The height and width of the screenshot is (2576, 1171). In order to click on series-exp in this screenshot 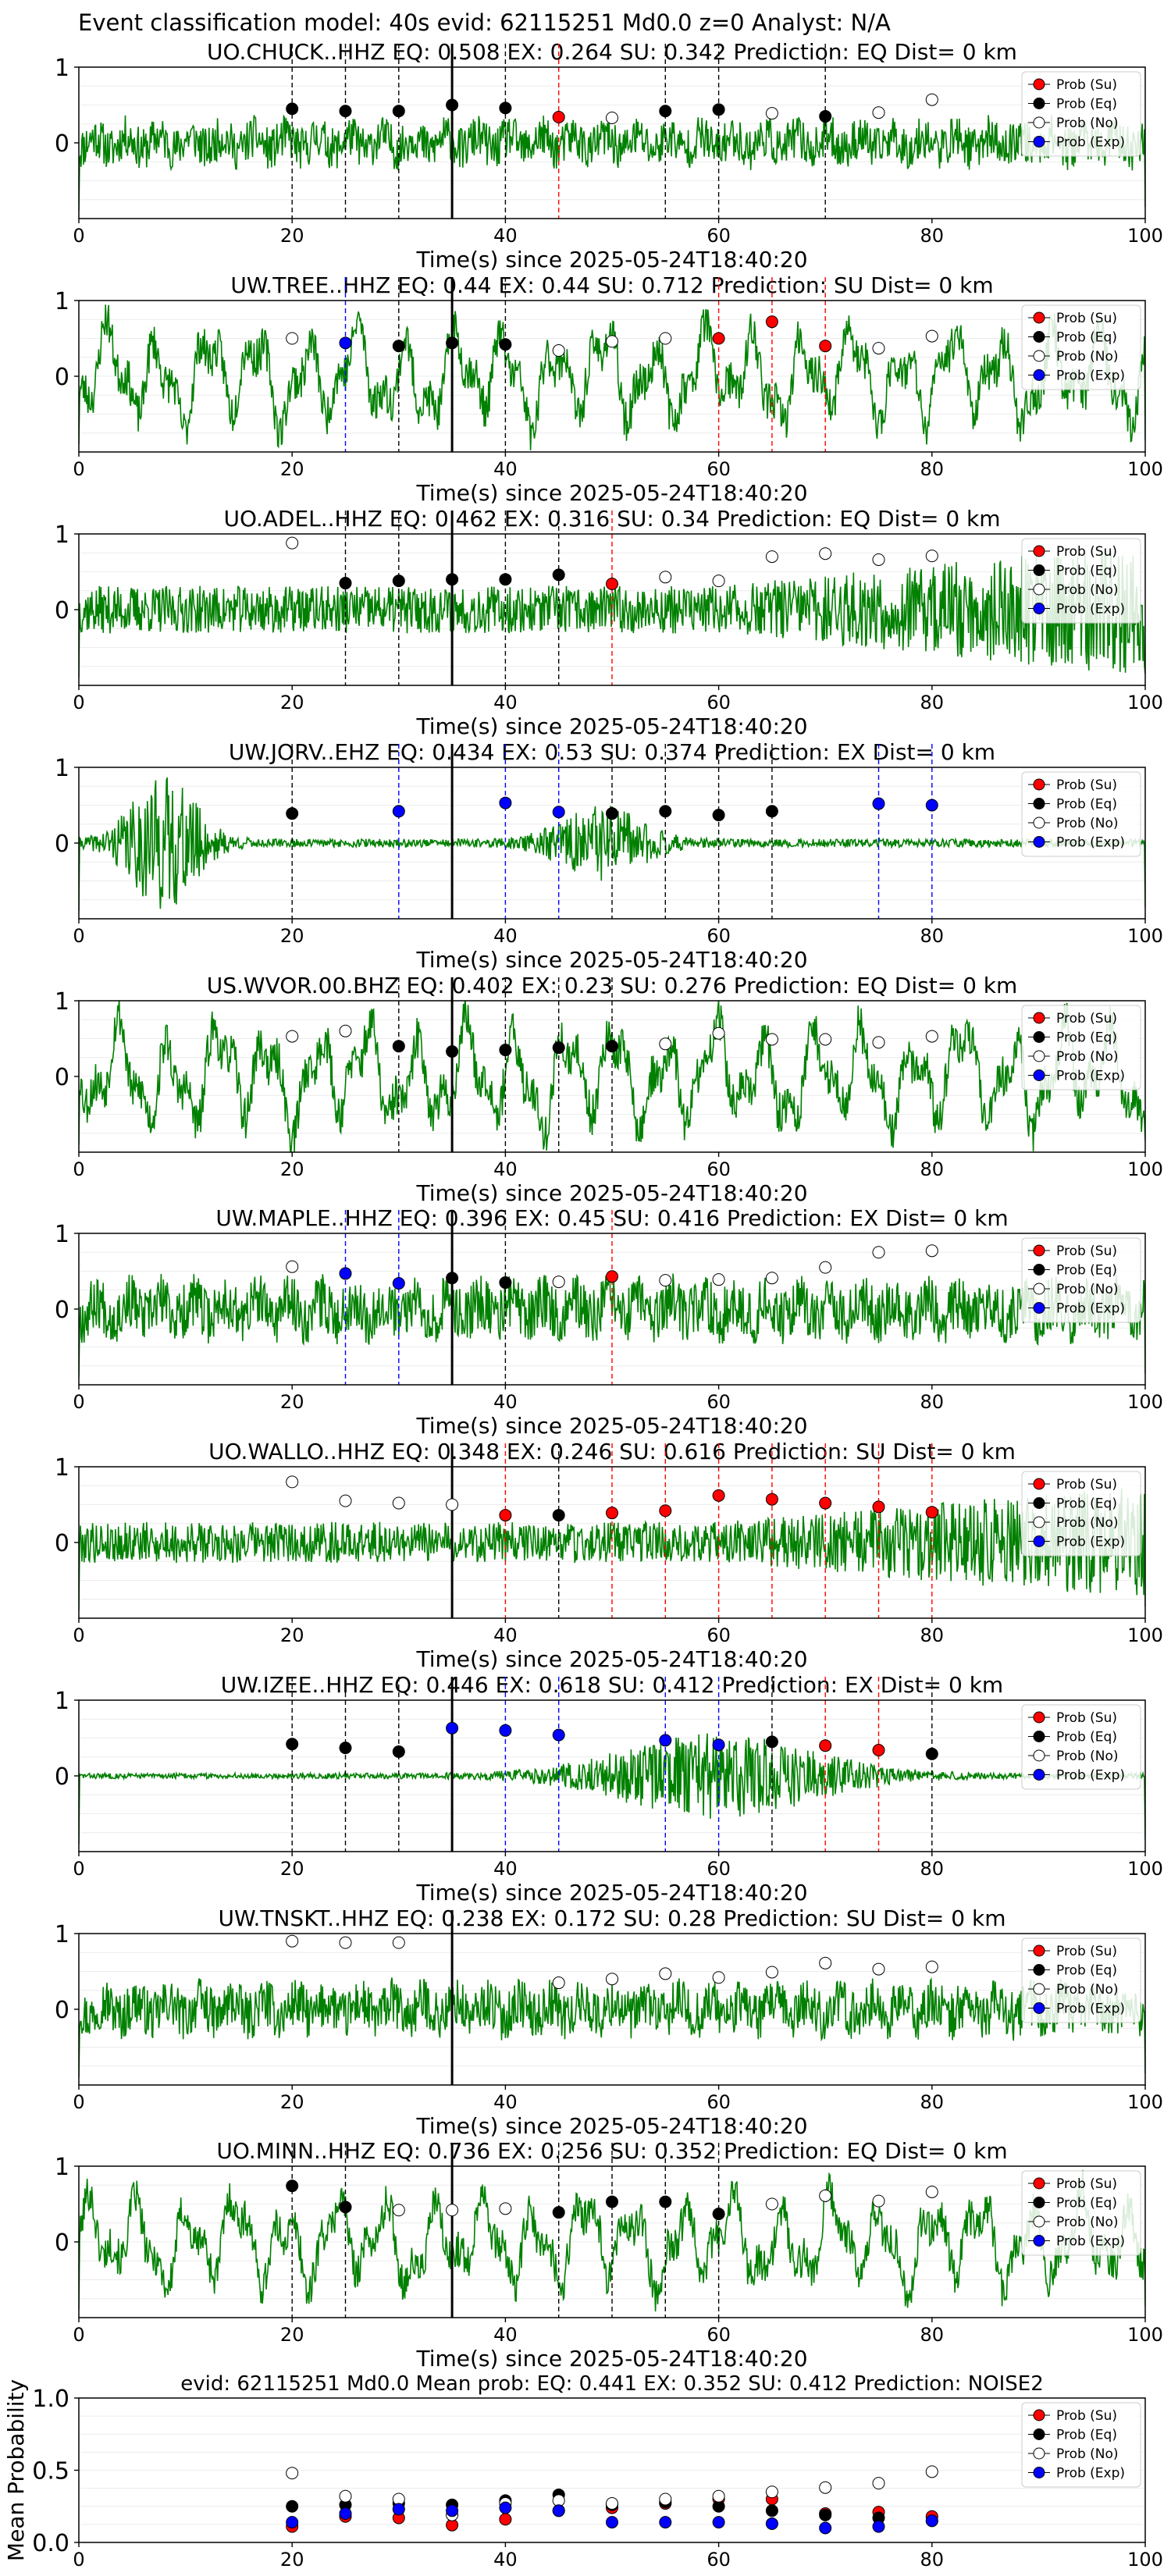, I will do `click(372, 1278)`.